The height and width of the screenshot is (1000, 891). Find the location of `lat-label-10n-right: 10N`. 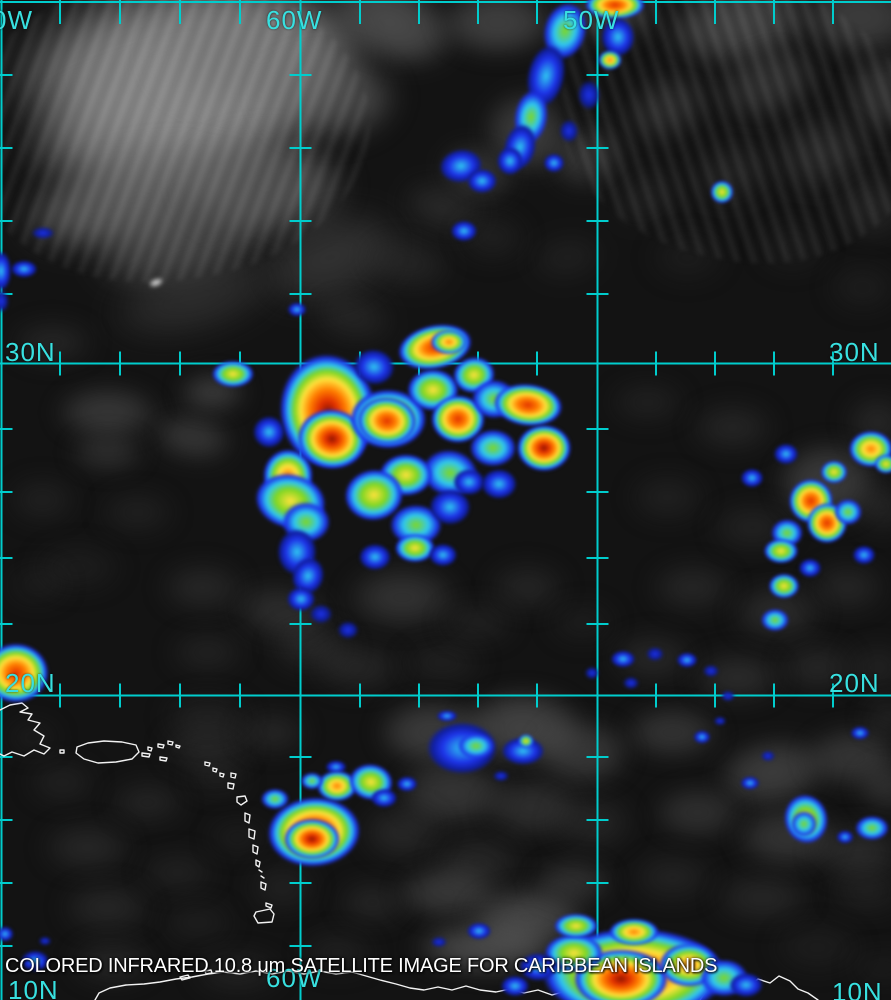

lat-label-10n-right: 10N is located at coordinates (857, 988).